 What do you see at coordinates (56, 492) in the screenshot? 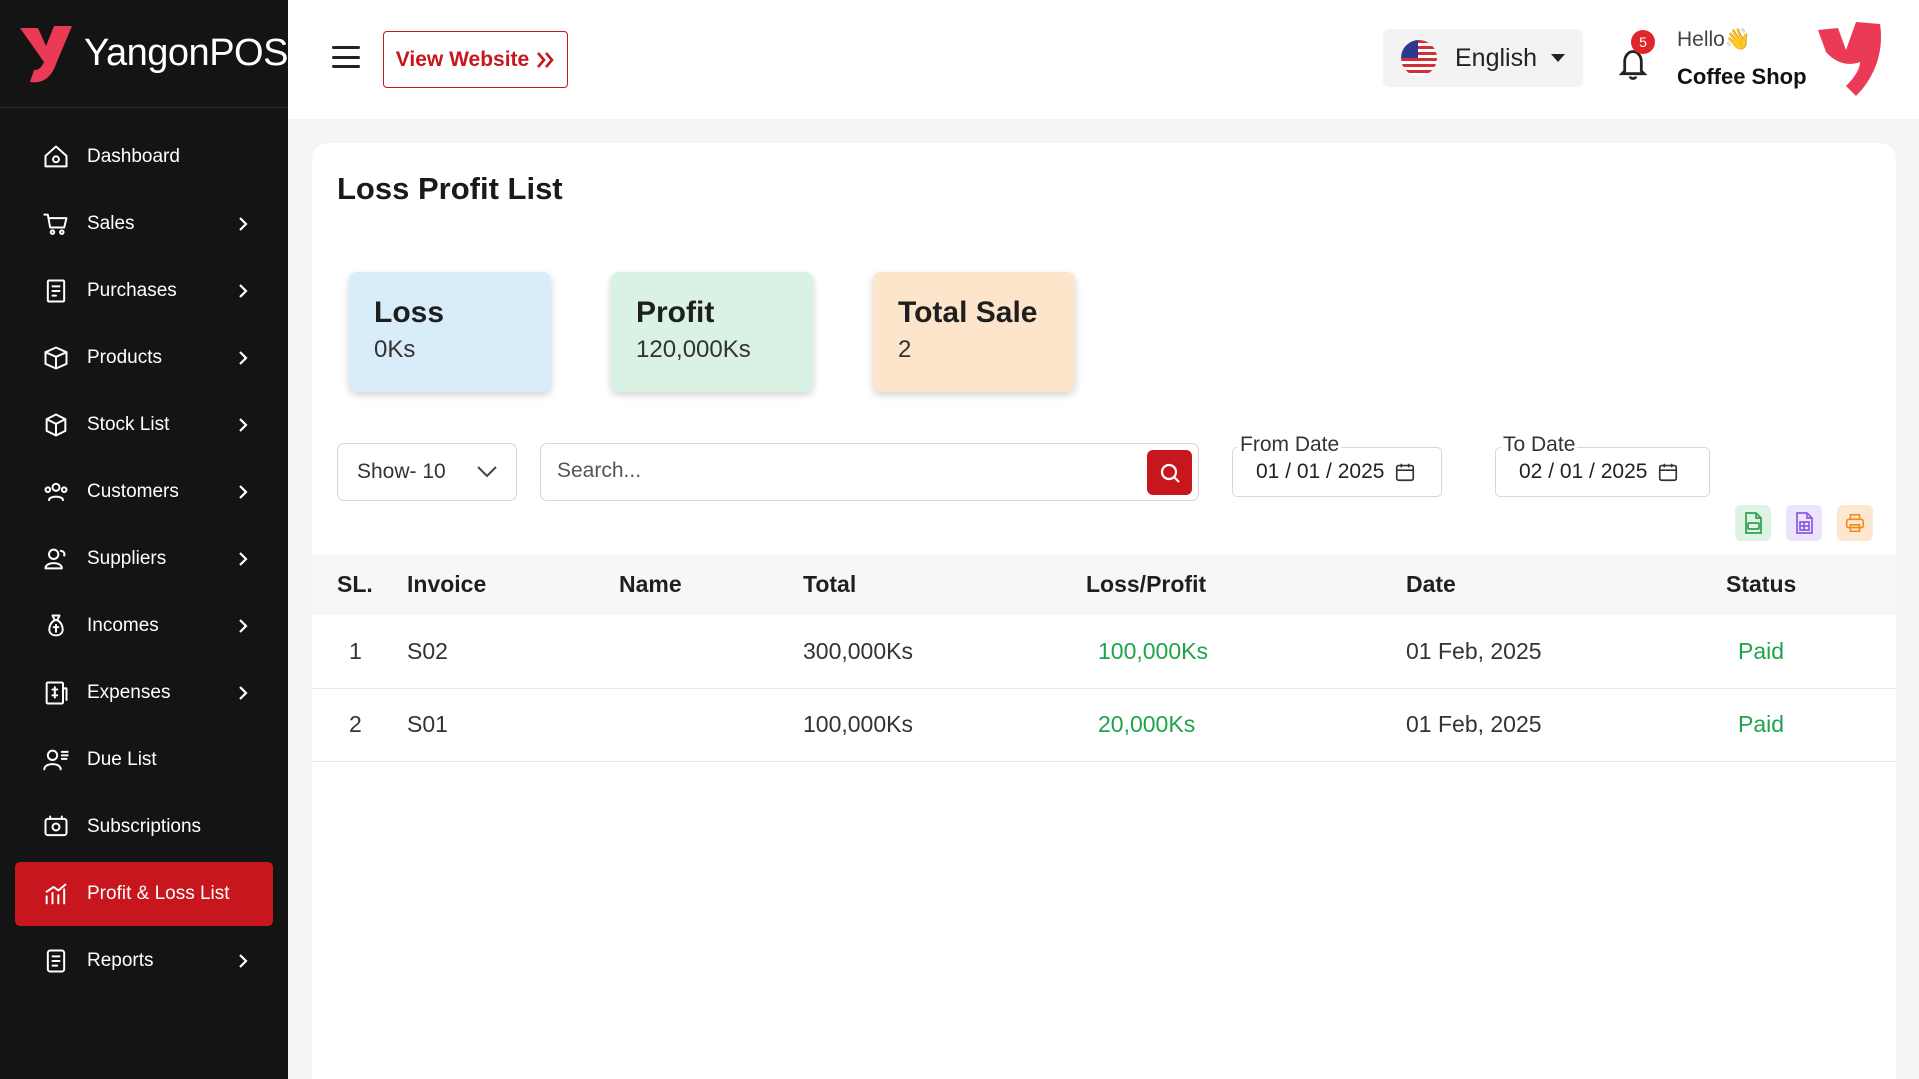
I see `users-icon` at bounding box center [56, 492].